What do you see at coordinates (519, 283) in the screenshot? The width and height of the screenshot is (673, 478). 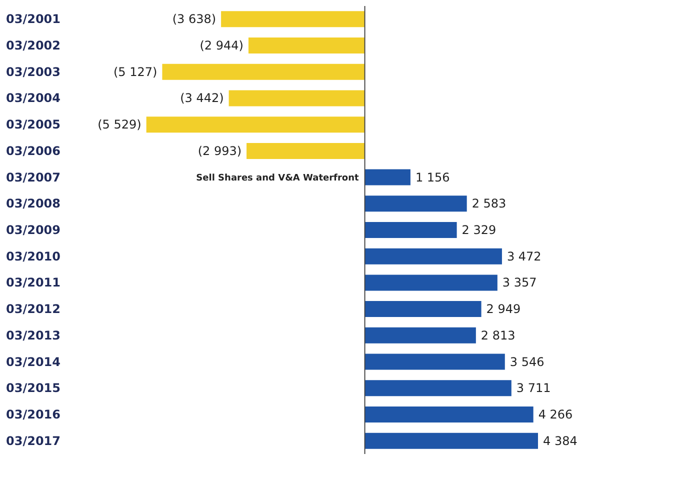 I see `data-label: 3 357` at bounding box center [519, 283].